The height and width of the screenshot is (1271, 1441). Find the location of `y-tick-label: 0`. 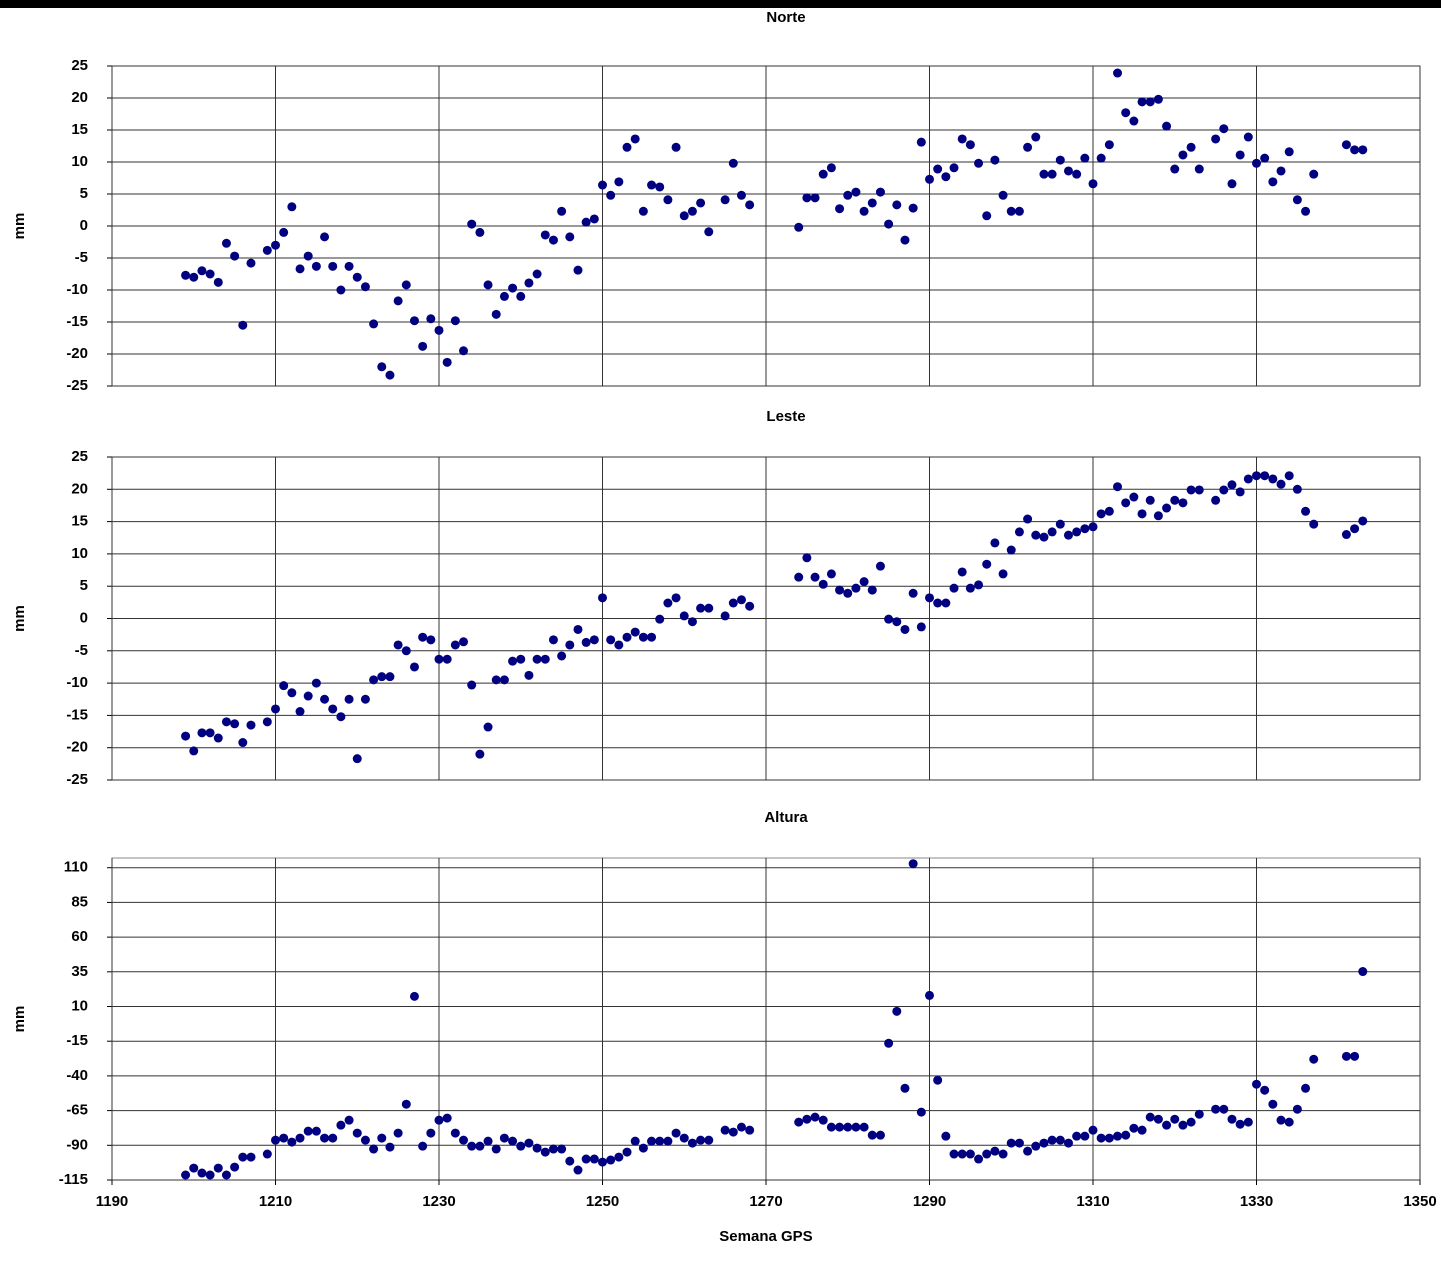

y-tick-label: 0 is located at coordinates (84, 225).